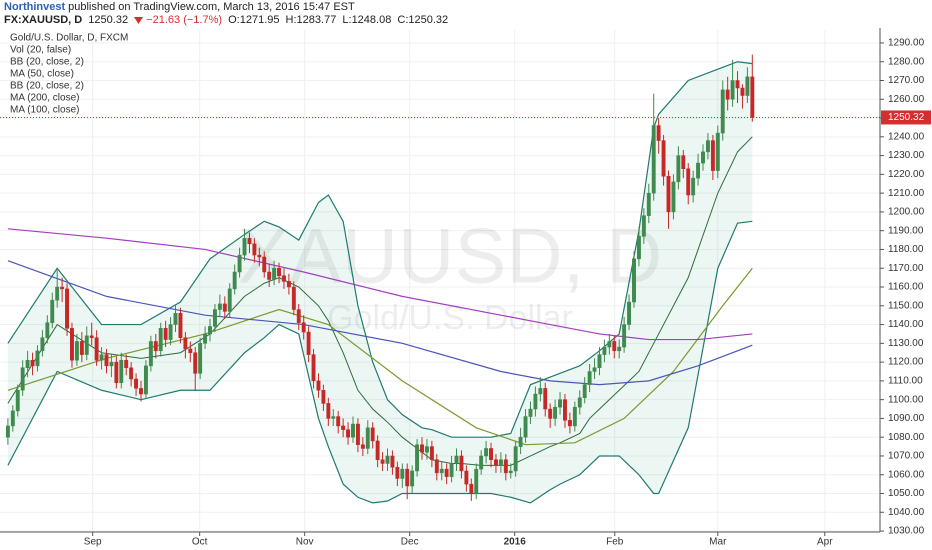 The height and width of the screenshot is (550, 932). I want to click on label: O:, so click(234, 20).